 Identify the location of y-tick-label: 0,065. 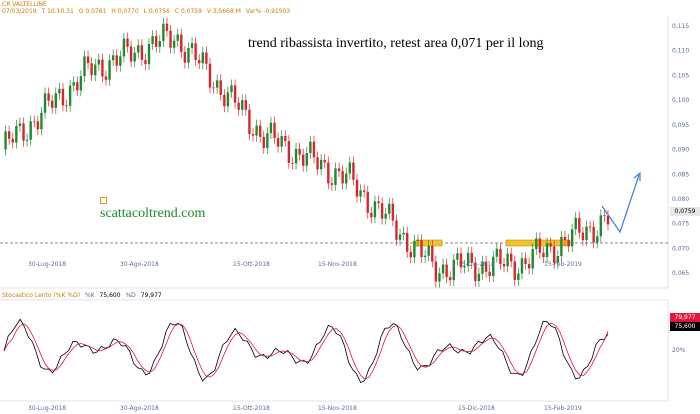
(680, 273).